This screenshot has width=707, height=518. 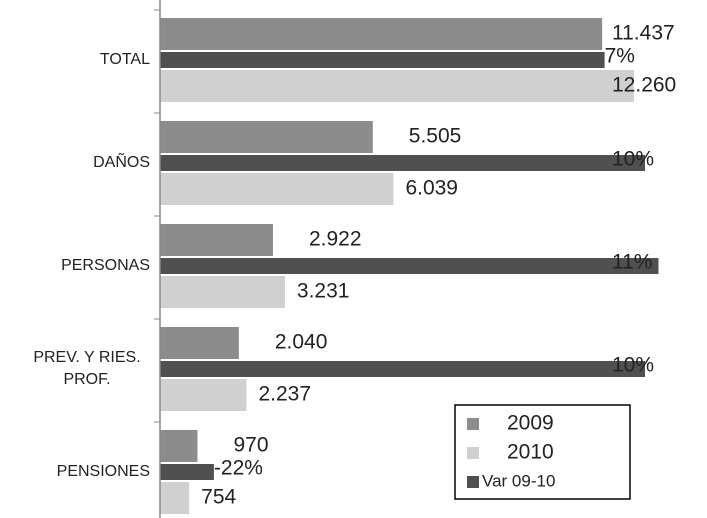 What do you see at coordinates (75, 60) in the screenshot?
I see `category-label: TOTAL` at bounding box center [75, 60].